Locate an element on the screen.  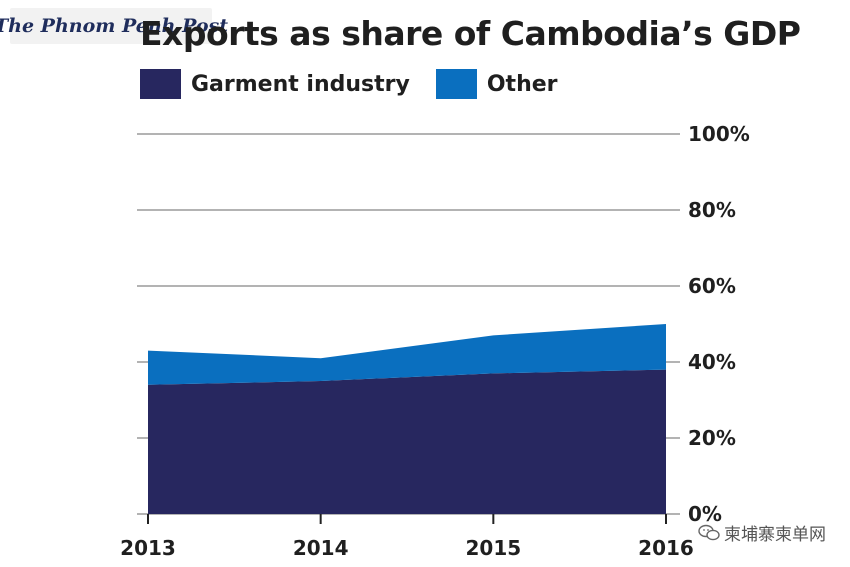
legend-swatch-other is located at coordinates (456, 84).